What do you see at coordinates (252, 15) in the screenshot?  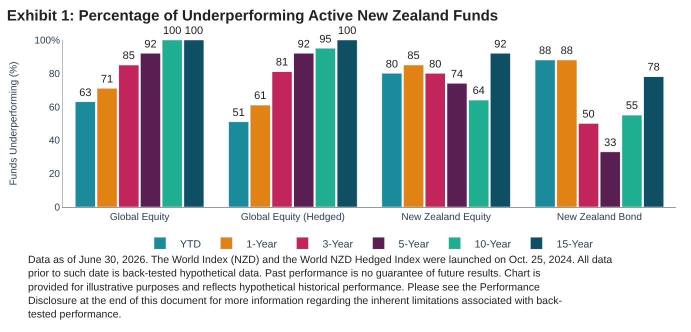 I see `chart-title: Exhibit 1: Percentage of Underperforming Active New Zealand Funds` at bounding box center [252, 15].